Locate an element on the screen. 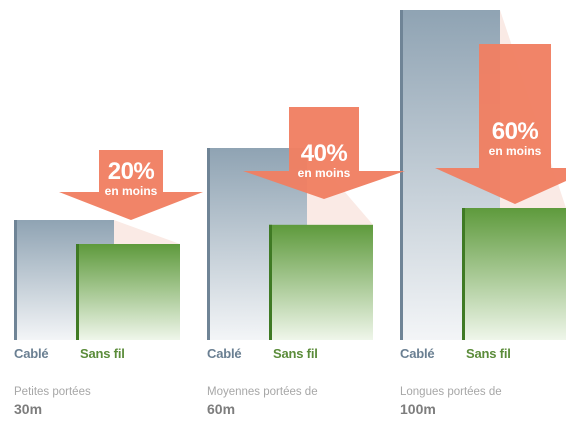  reduction-callout: 40% en moins is located at coordinates (324, 160).